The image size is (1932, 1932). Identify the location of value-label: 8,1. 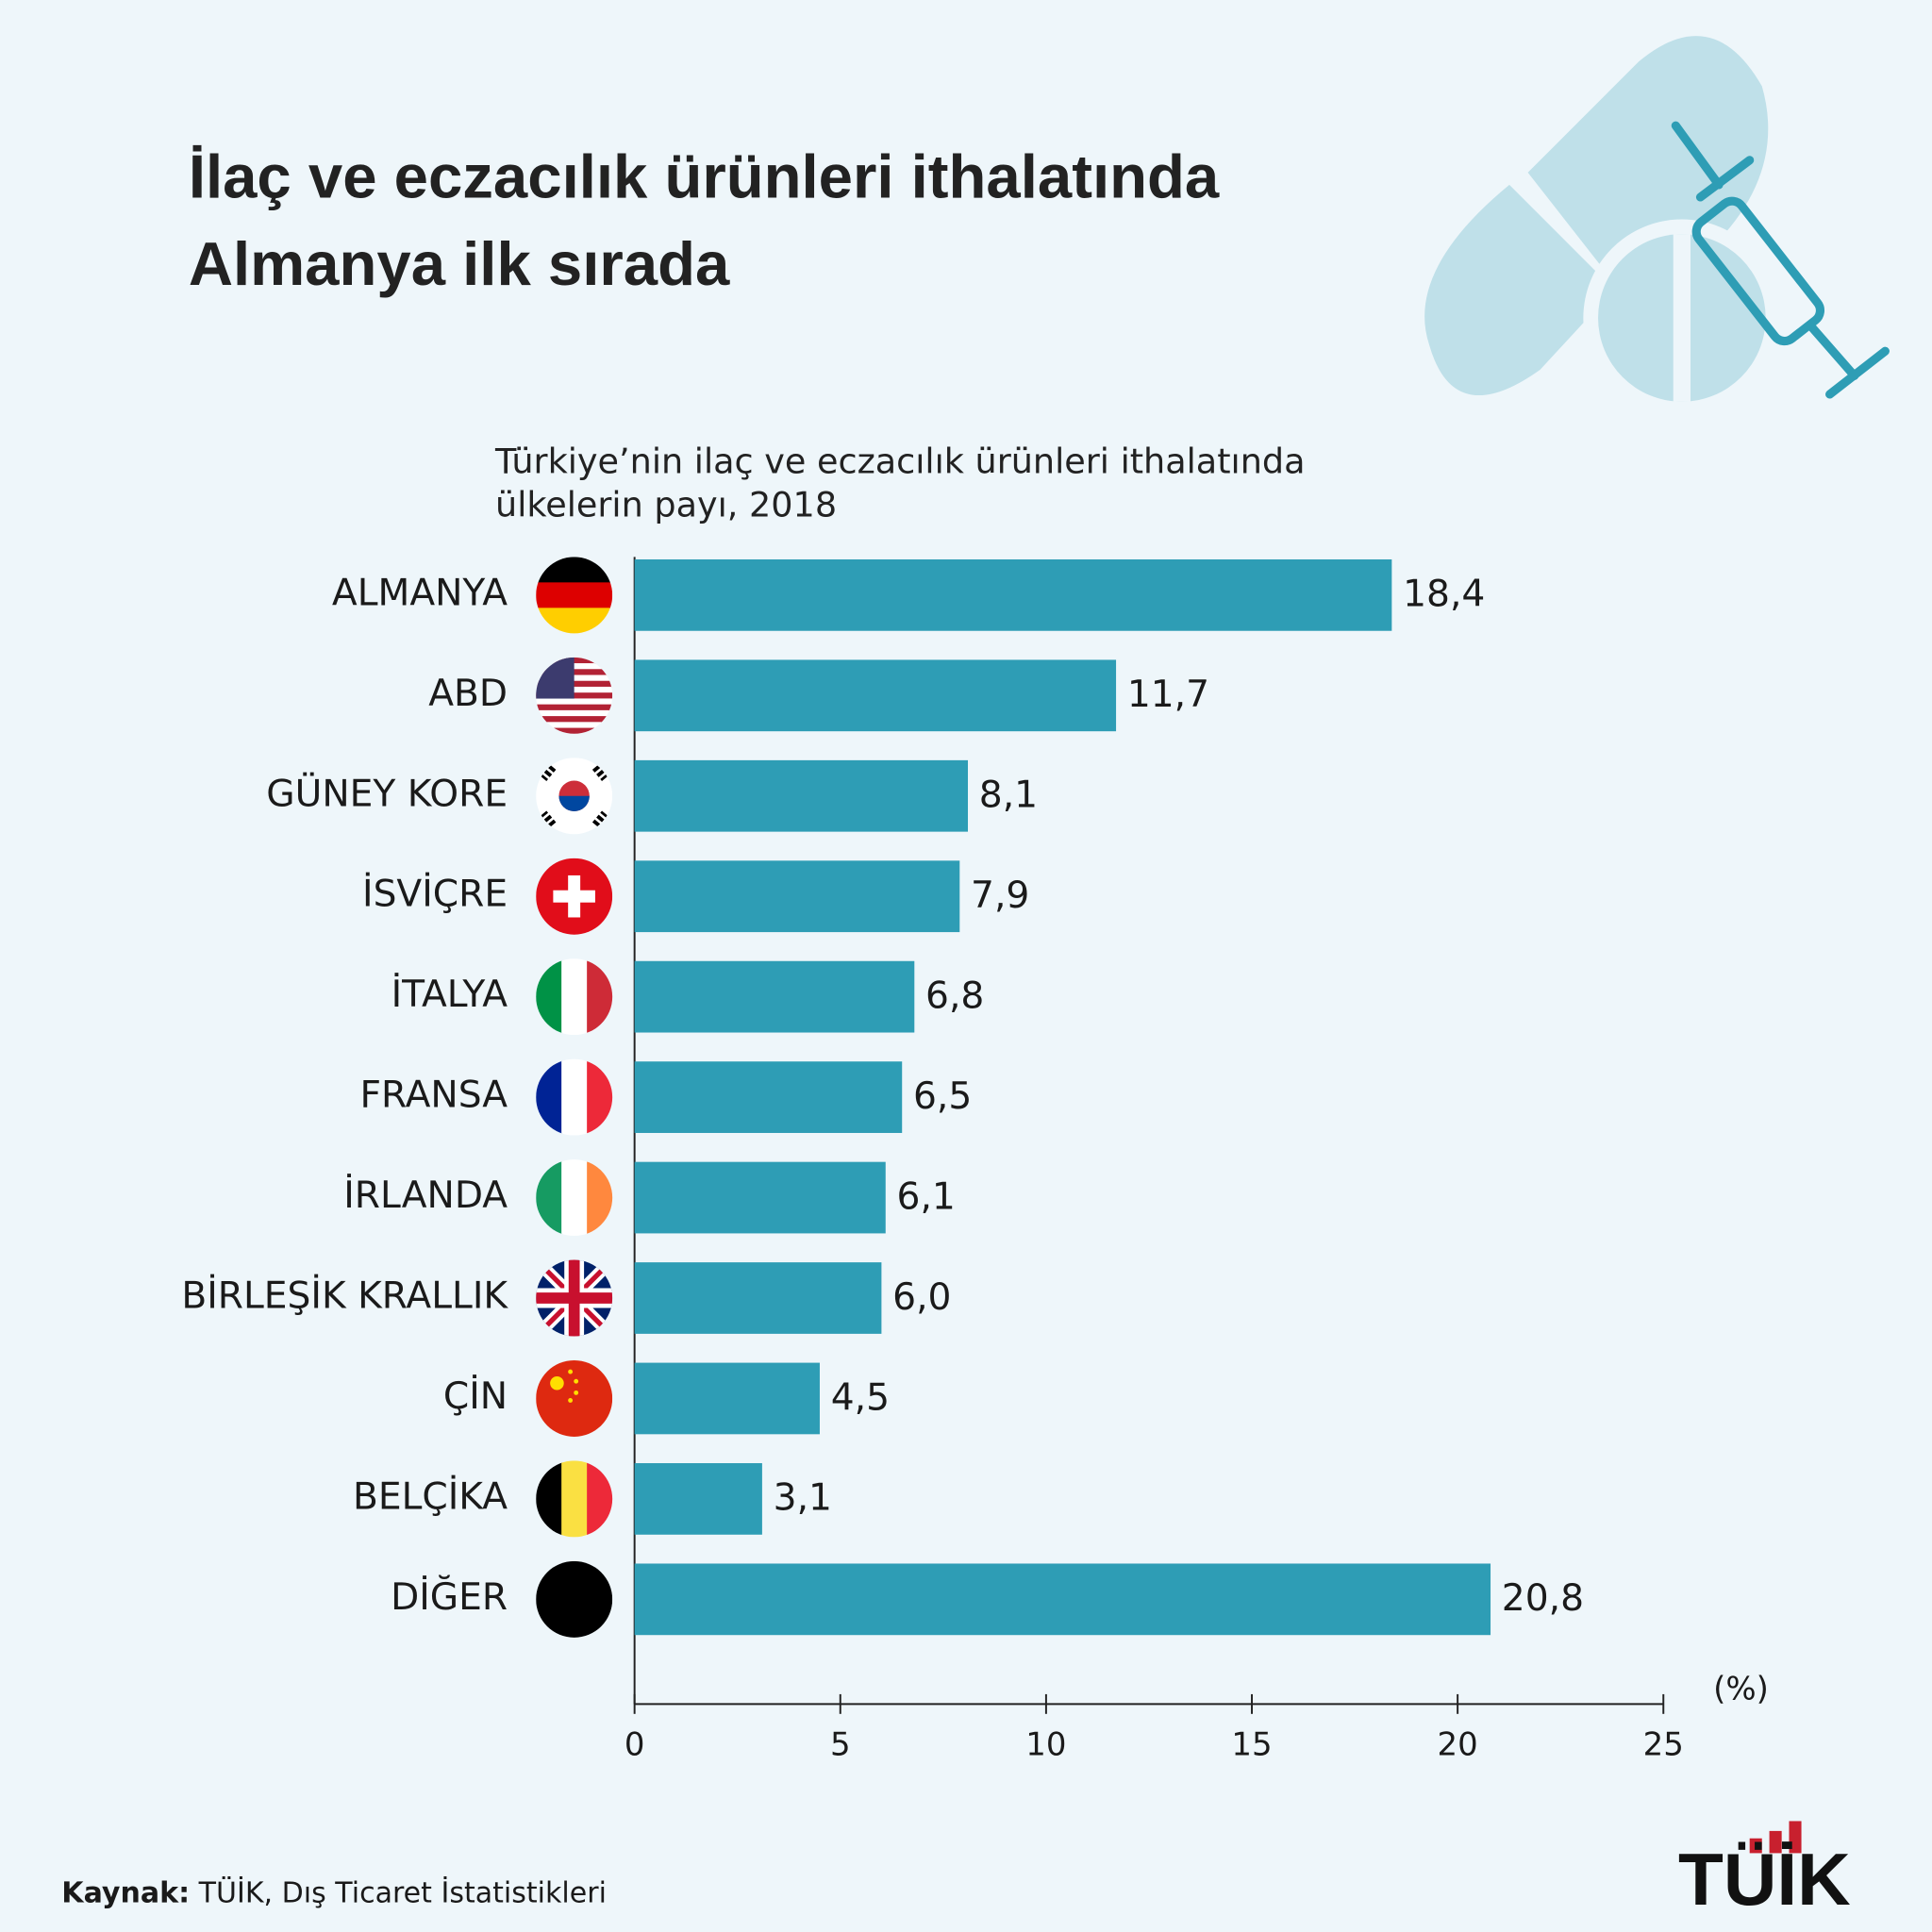
(1008, 795).